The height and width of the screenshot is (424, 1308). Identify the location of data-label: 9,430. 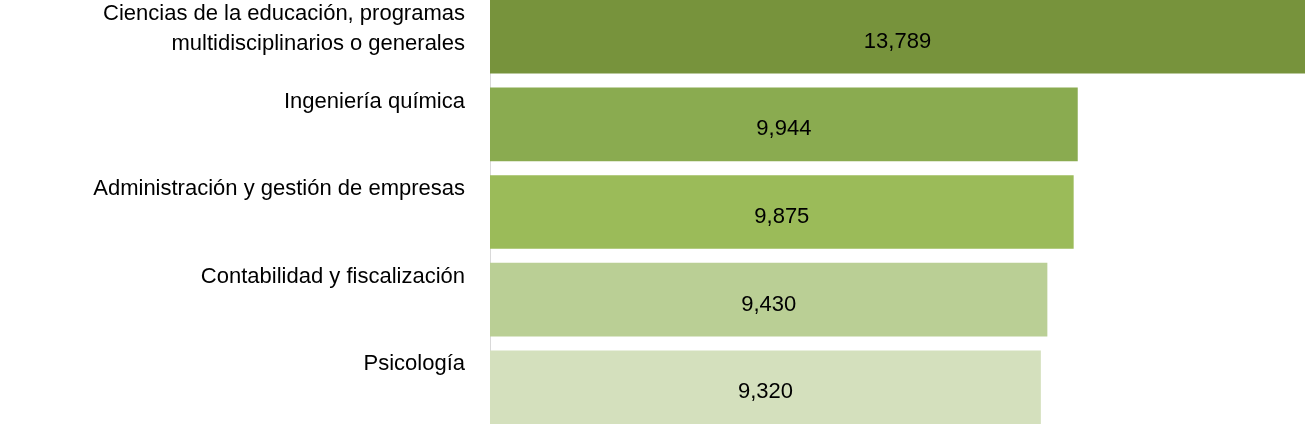
(769, 303).